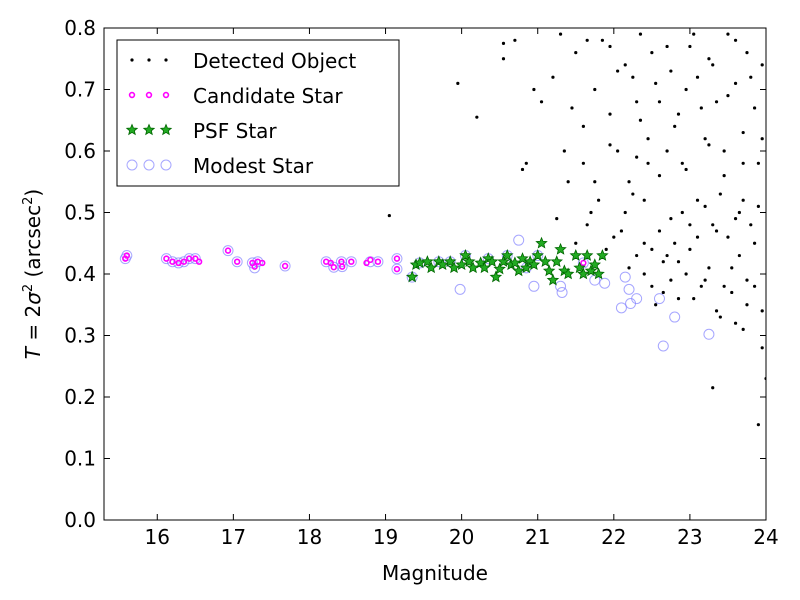 This screenshot has width=800, height=600. What do you see at coordinates (149, 129) in the screenshot?
I see `legend-marker-star` at bounding box center [149, 129].